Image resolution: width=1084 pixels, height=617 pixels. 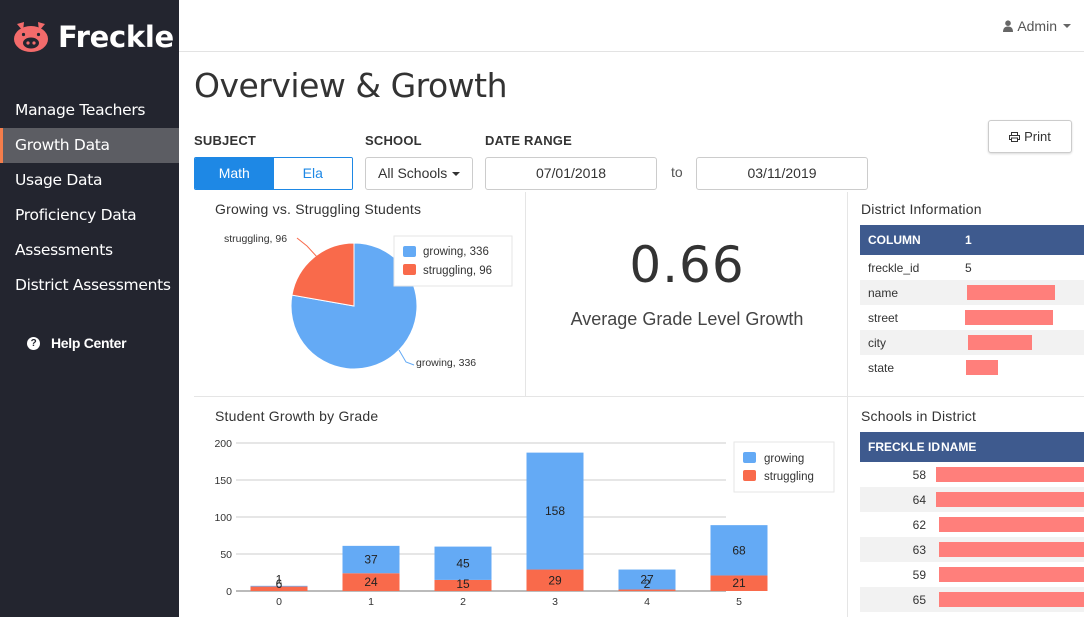 I want to click on sidebar-item-manage-teachers: Manage Teachers, so click(x=80, y=110).